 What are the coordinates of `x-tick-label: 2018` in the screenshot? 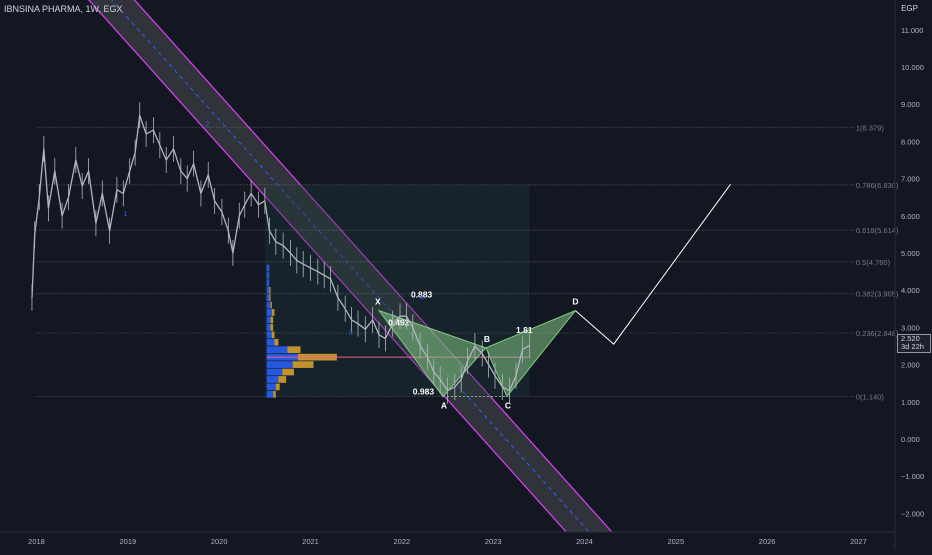 It's located at (36, 541).